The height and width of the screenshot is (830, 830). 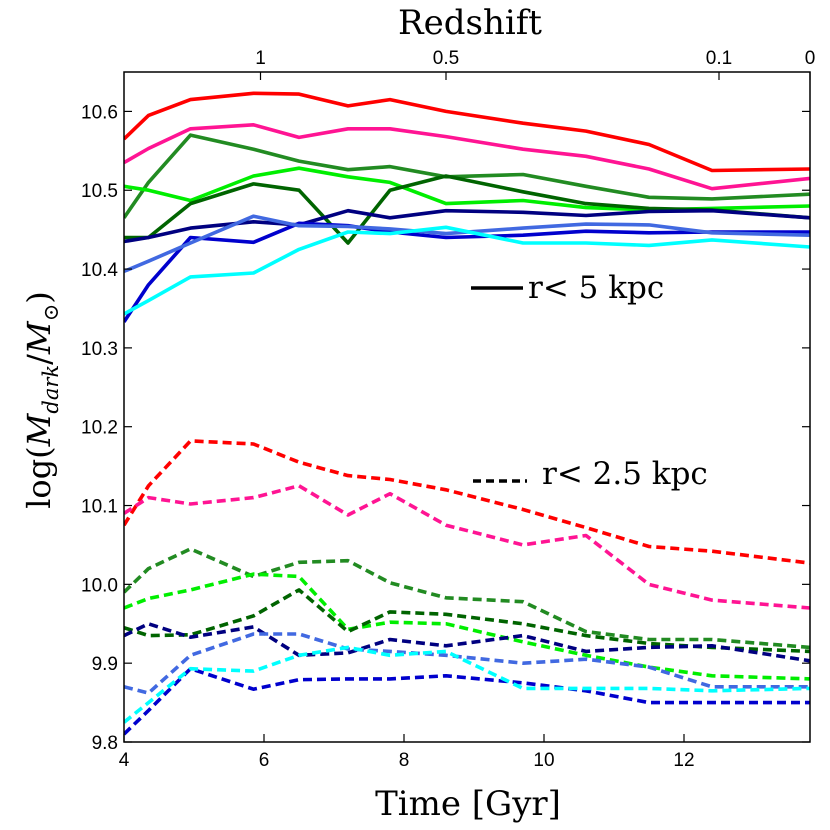 I want to click on ylabel-m2: M, so click(x=39, y=337).